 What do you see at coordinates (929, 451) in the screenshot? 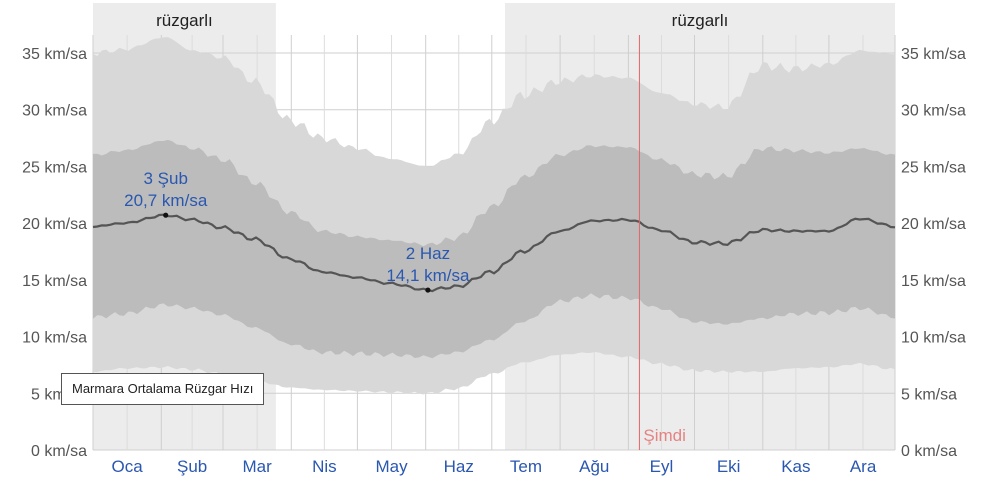
I see `y-tick-label-right: 0 km/sa` at bounding box center [929, 451].